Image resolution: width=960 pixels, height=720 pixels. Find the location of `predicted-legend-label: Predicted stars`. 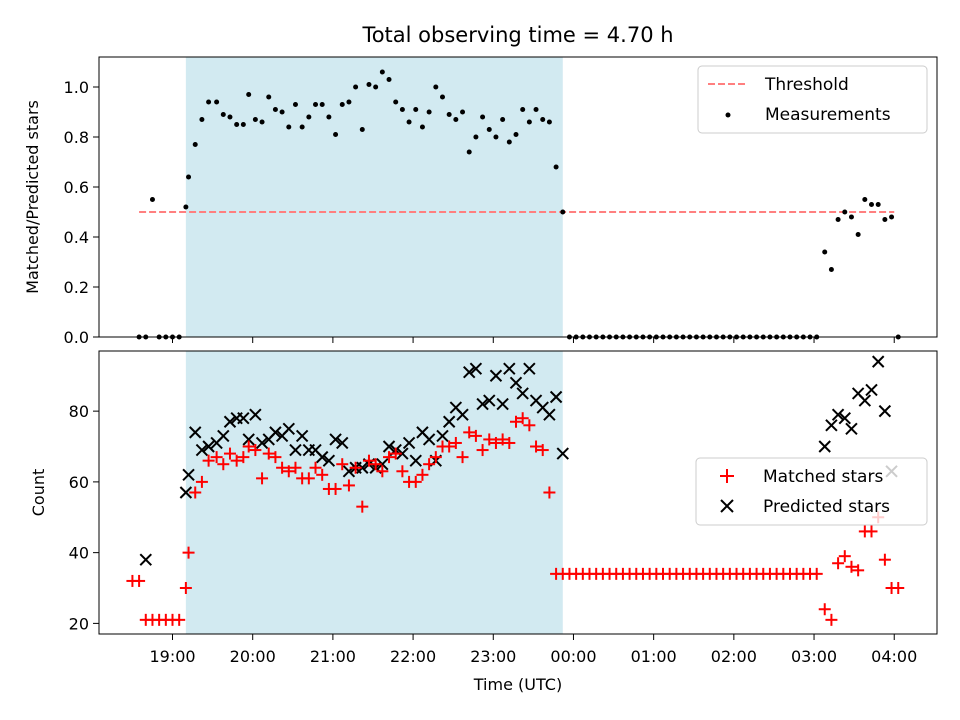

predicted-legend-label: Predicted stars is located at coordinates (826, 507).